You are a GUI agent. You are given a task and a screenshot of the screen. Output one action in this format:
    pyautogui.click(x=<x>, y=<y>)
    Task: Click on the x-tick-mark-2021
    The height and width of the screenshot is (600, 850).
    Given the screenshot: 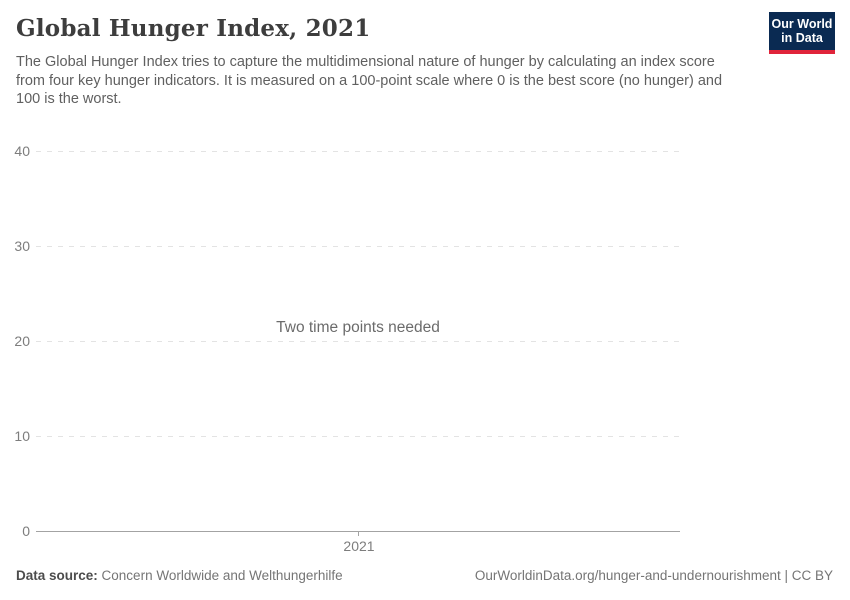 What is the action you would take?
    pyautogui.click(x=358, y=533)
    